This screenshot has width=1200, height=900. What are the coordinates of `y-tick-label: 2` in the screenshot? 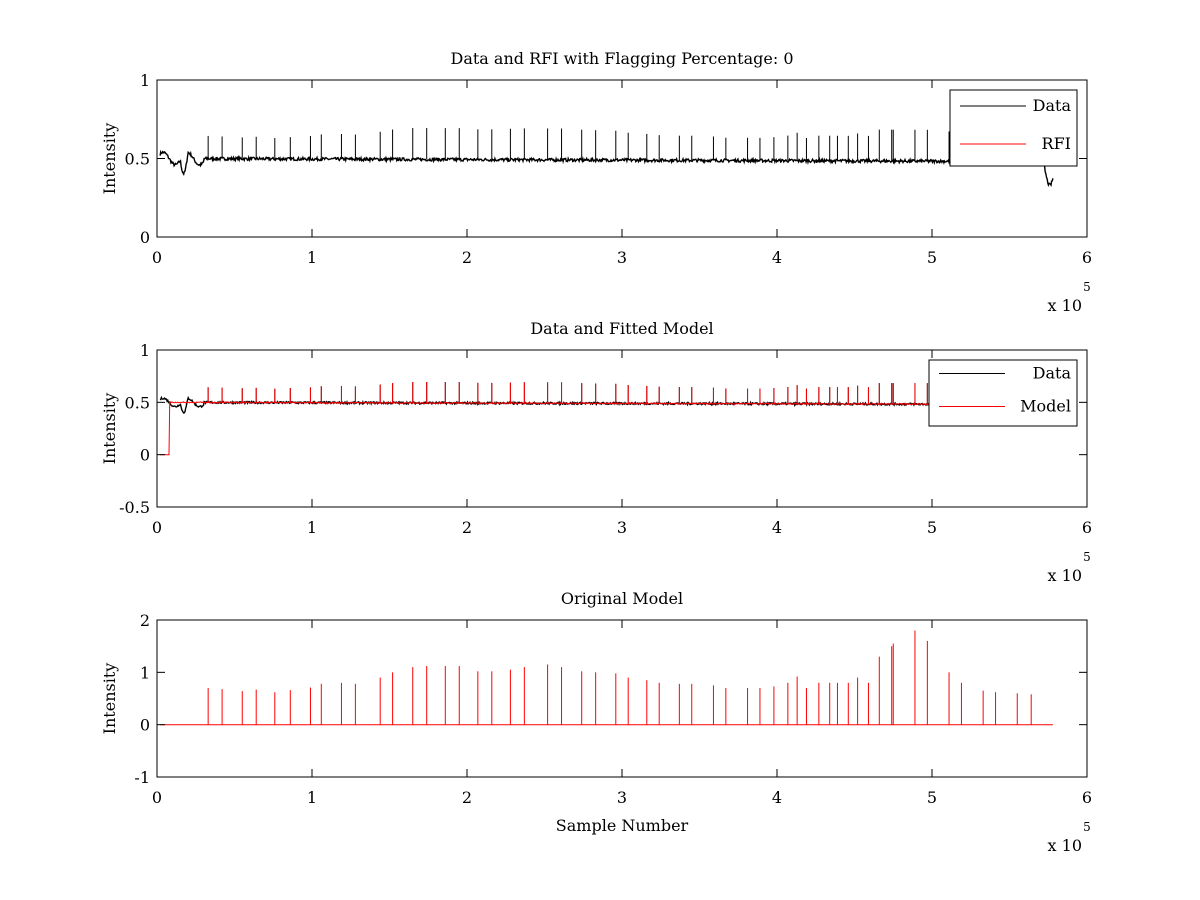 It's located at (145, 620).